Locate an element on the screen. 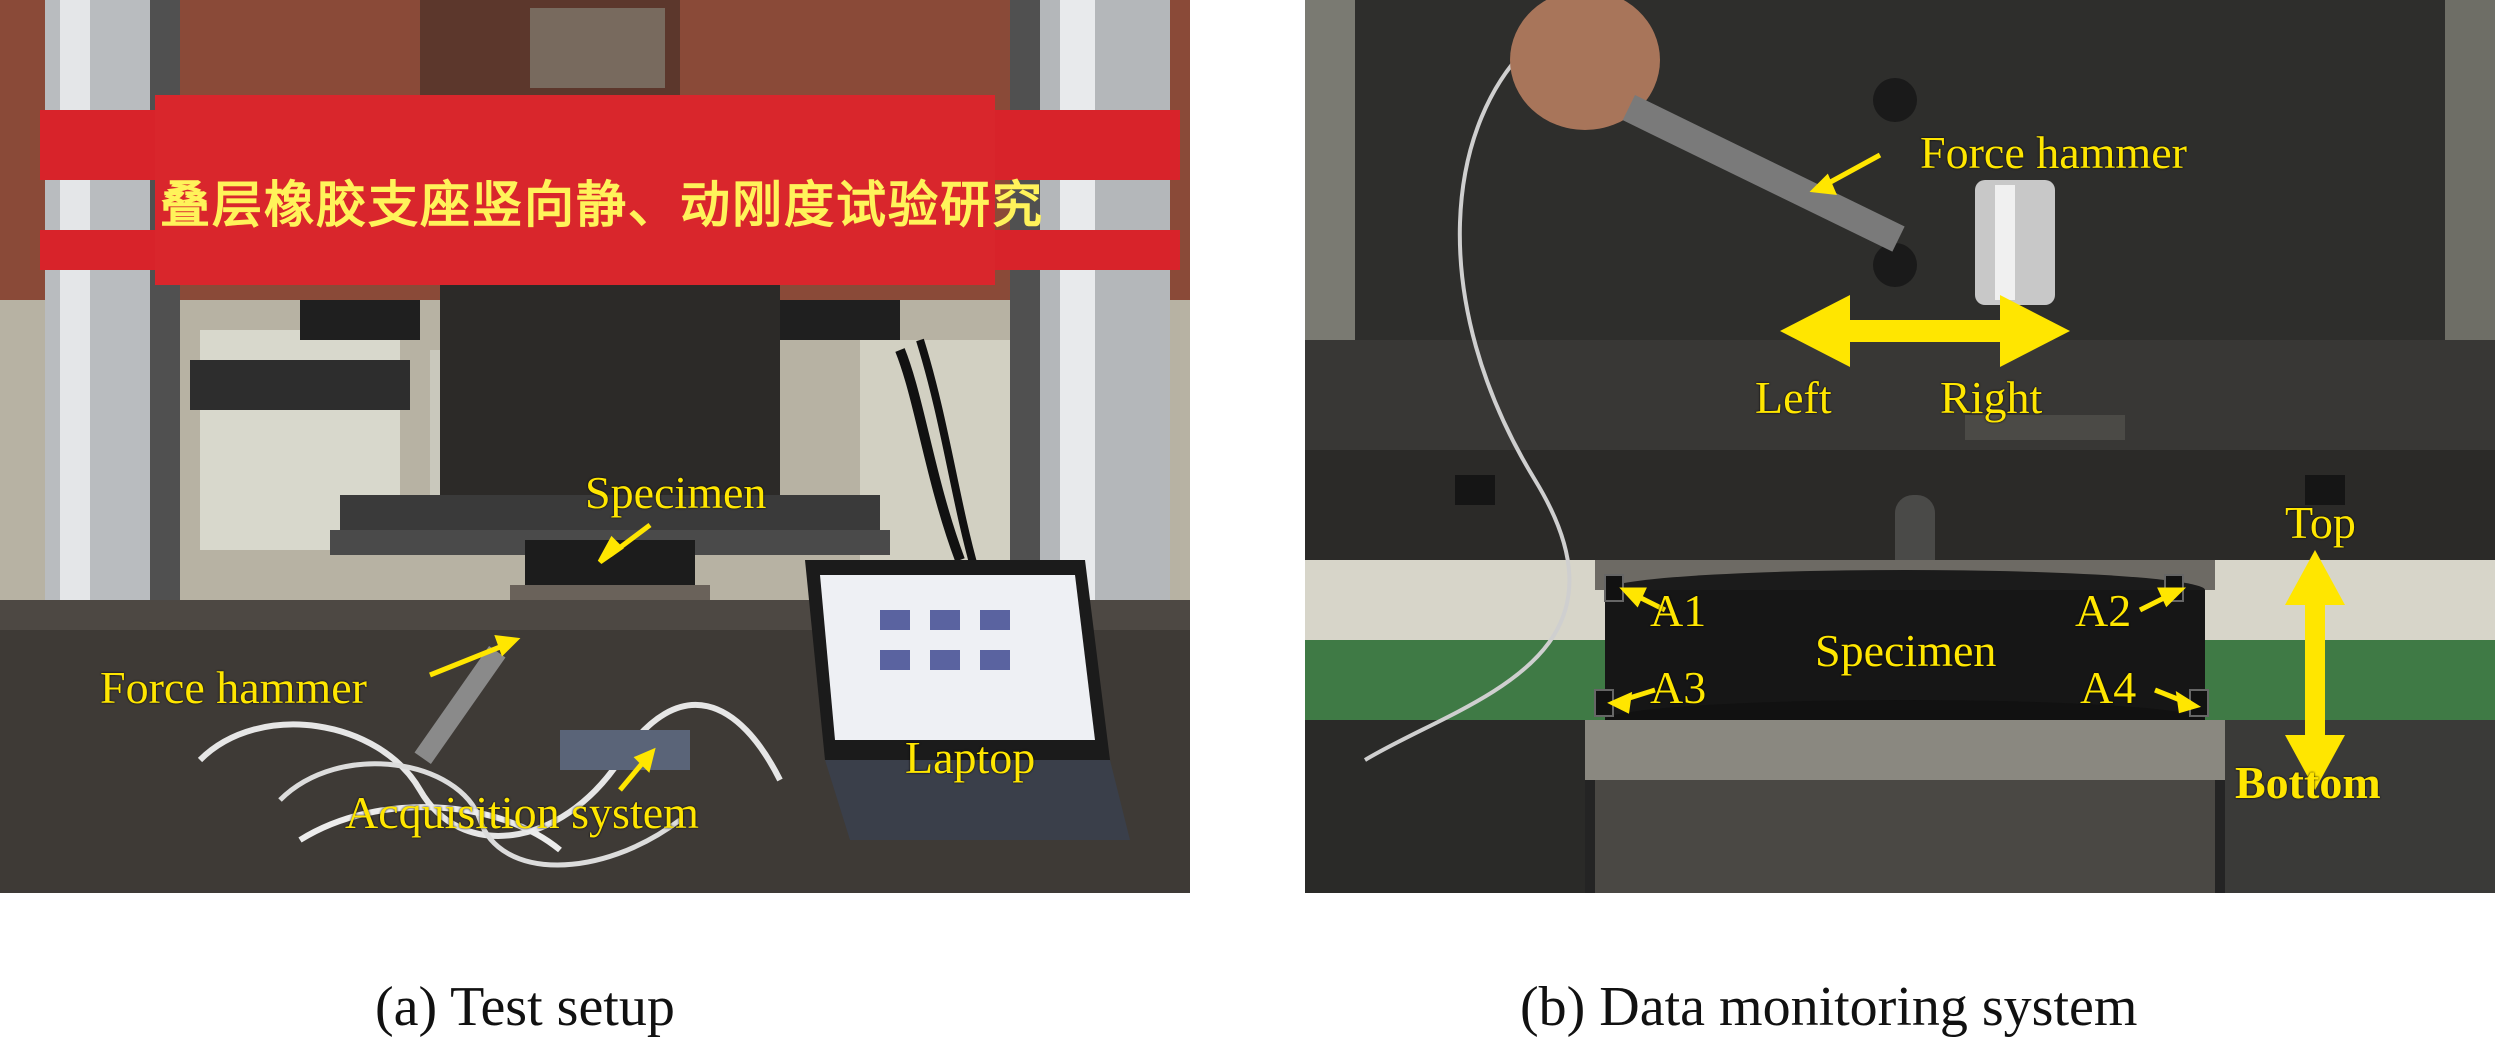 The image size is (2495, 1060). label-top: Top is located at coordinates (2320, 522).